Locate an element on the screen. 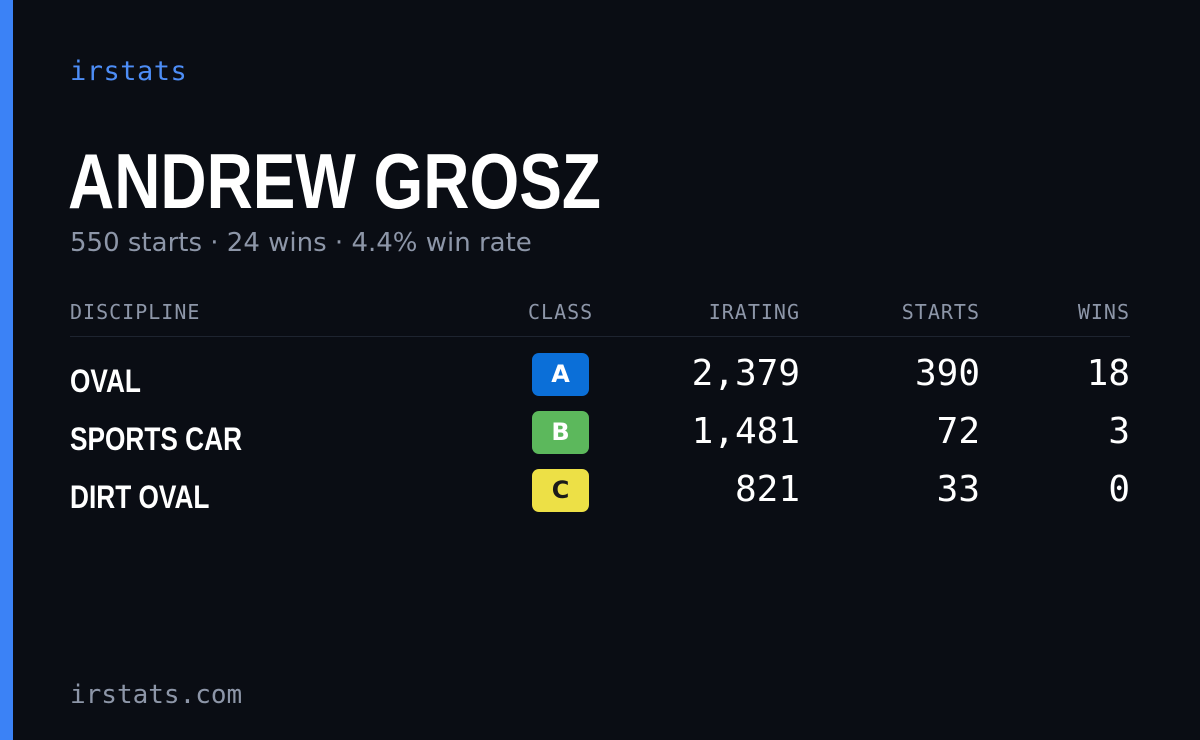  header-starts: STARTS is located at coordinates (940, 312).